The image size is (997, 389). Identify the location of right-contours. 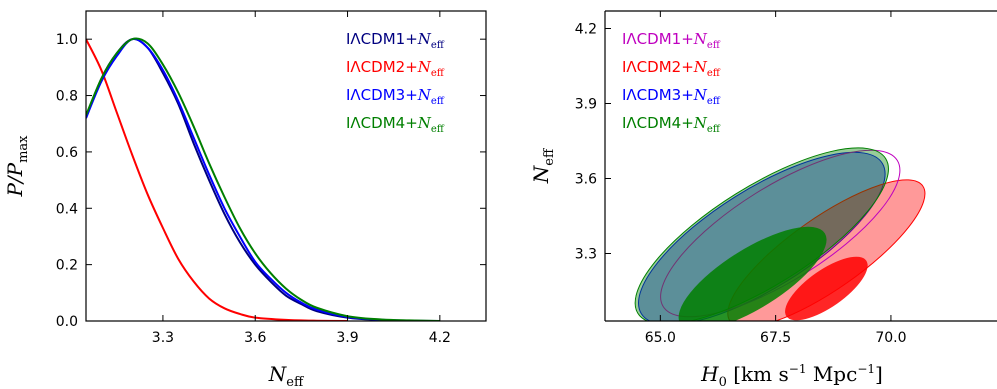
(780, 234).